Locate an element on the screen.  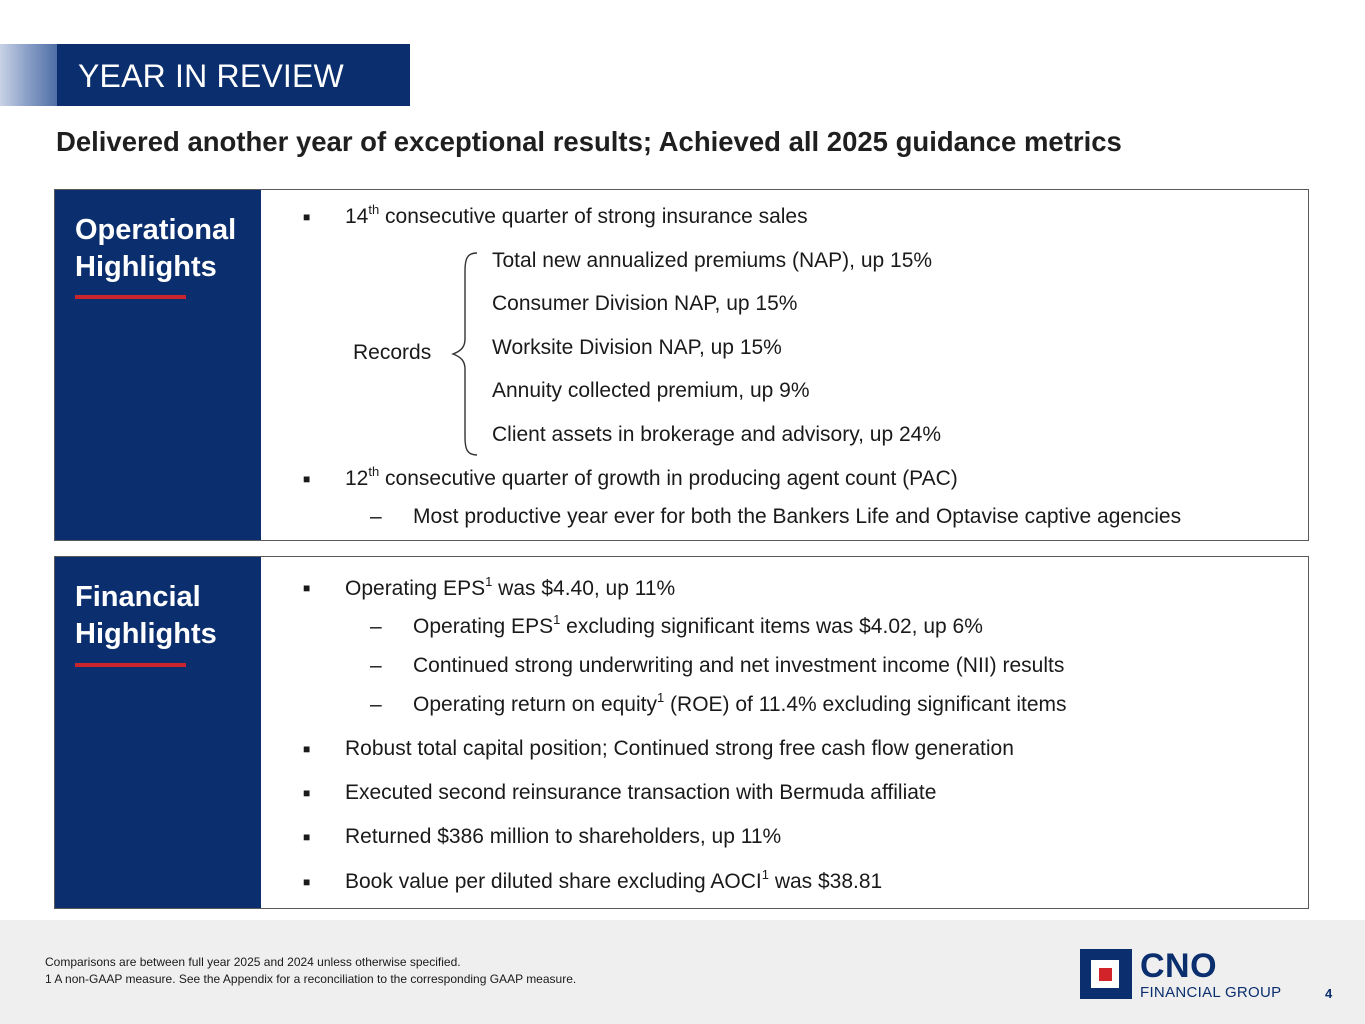
financial-title-rule is located at coordinates (130, 665).